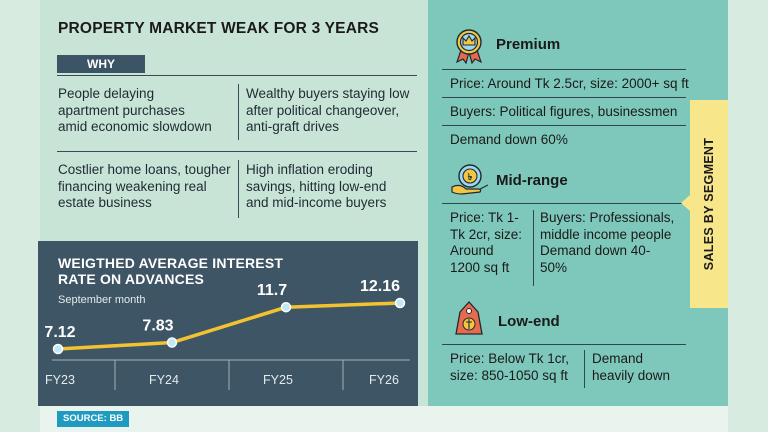  Describe the element at coordinates (584, 369) in the screenshot. I see `lowend-divider` at that location.